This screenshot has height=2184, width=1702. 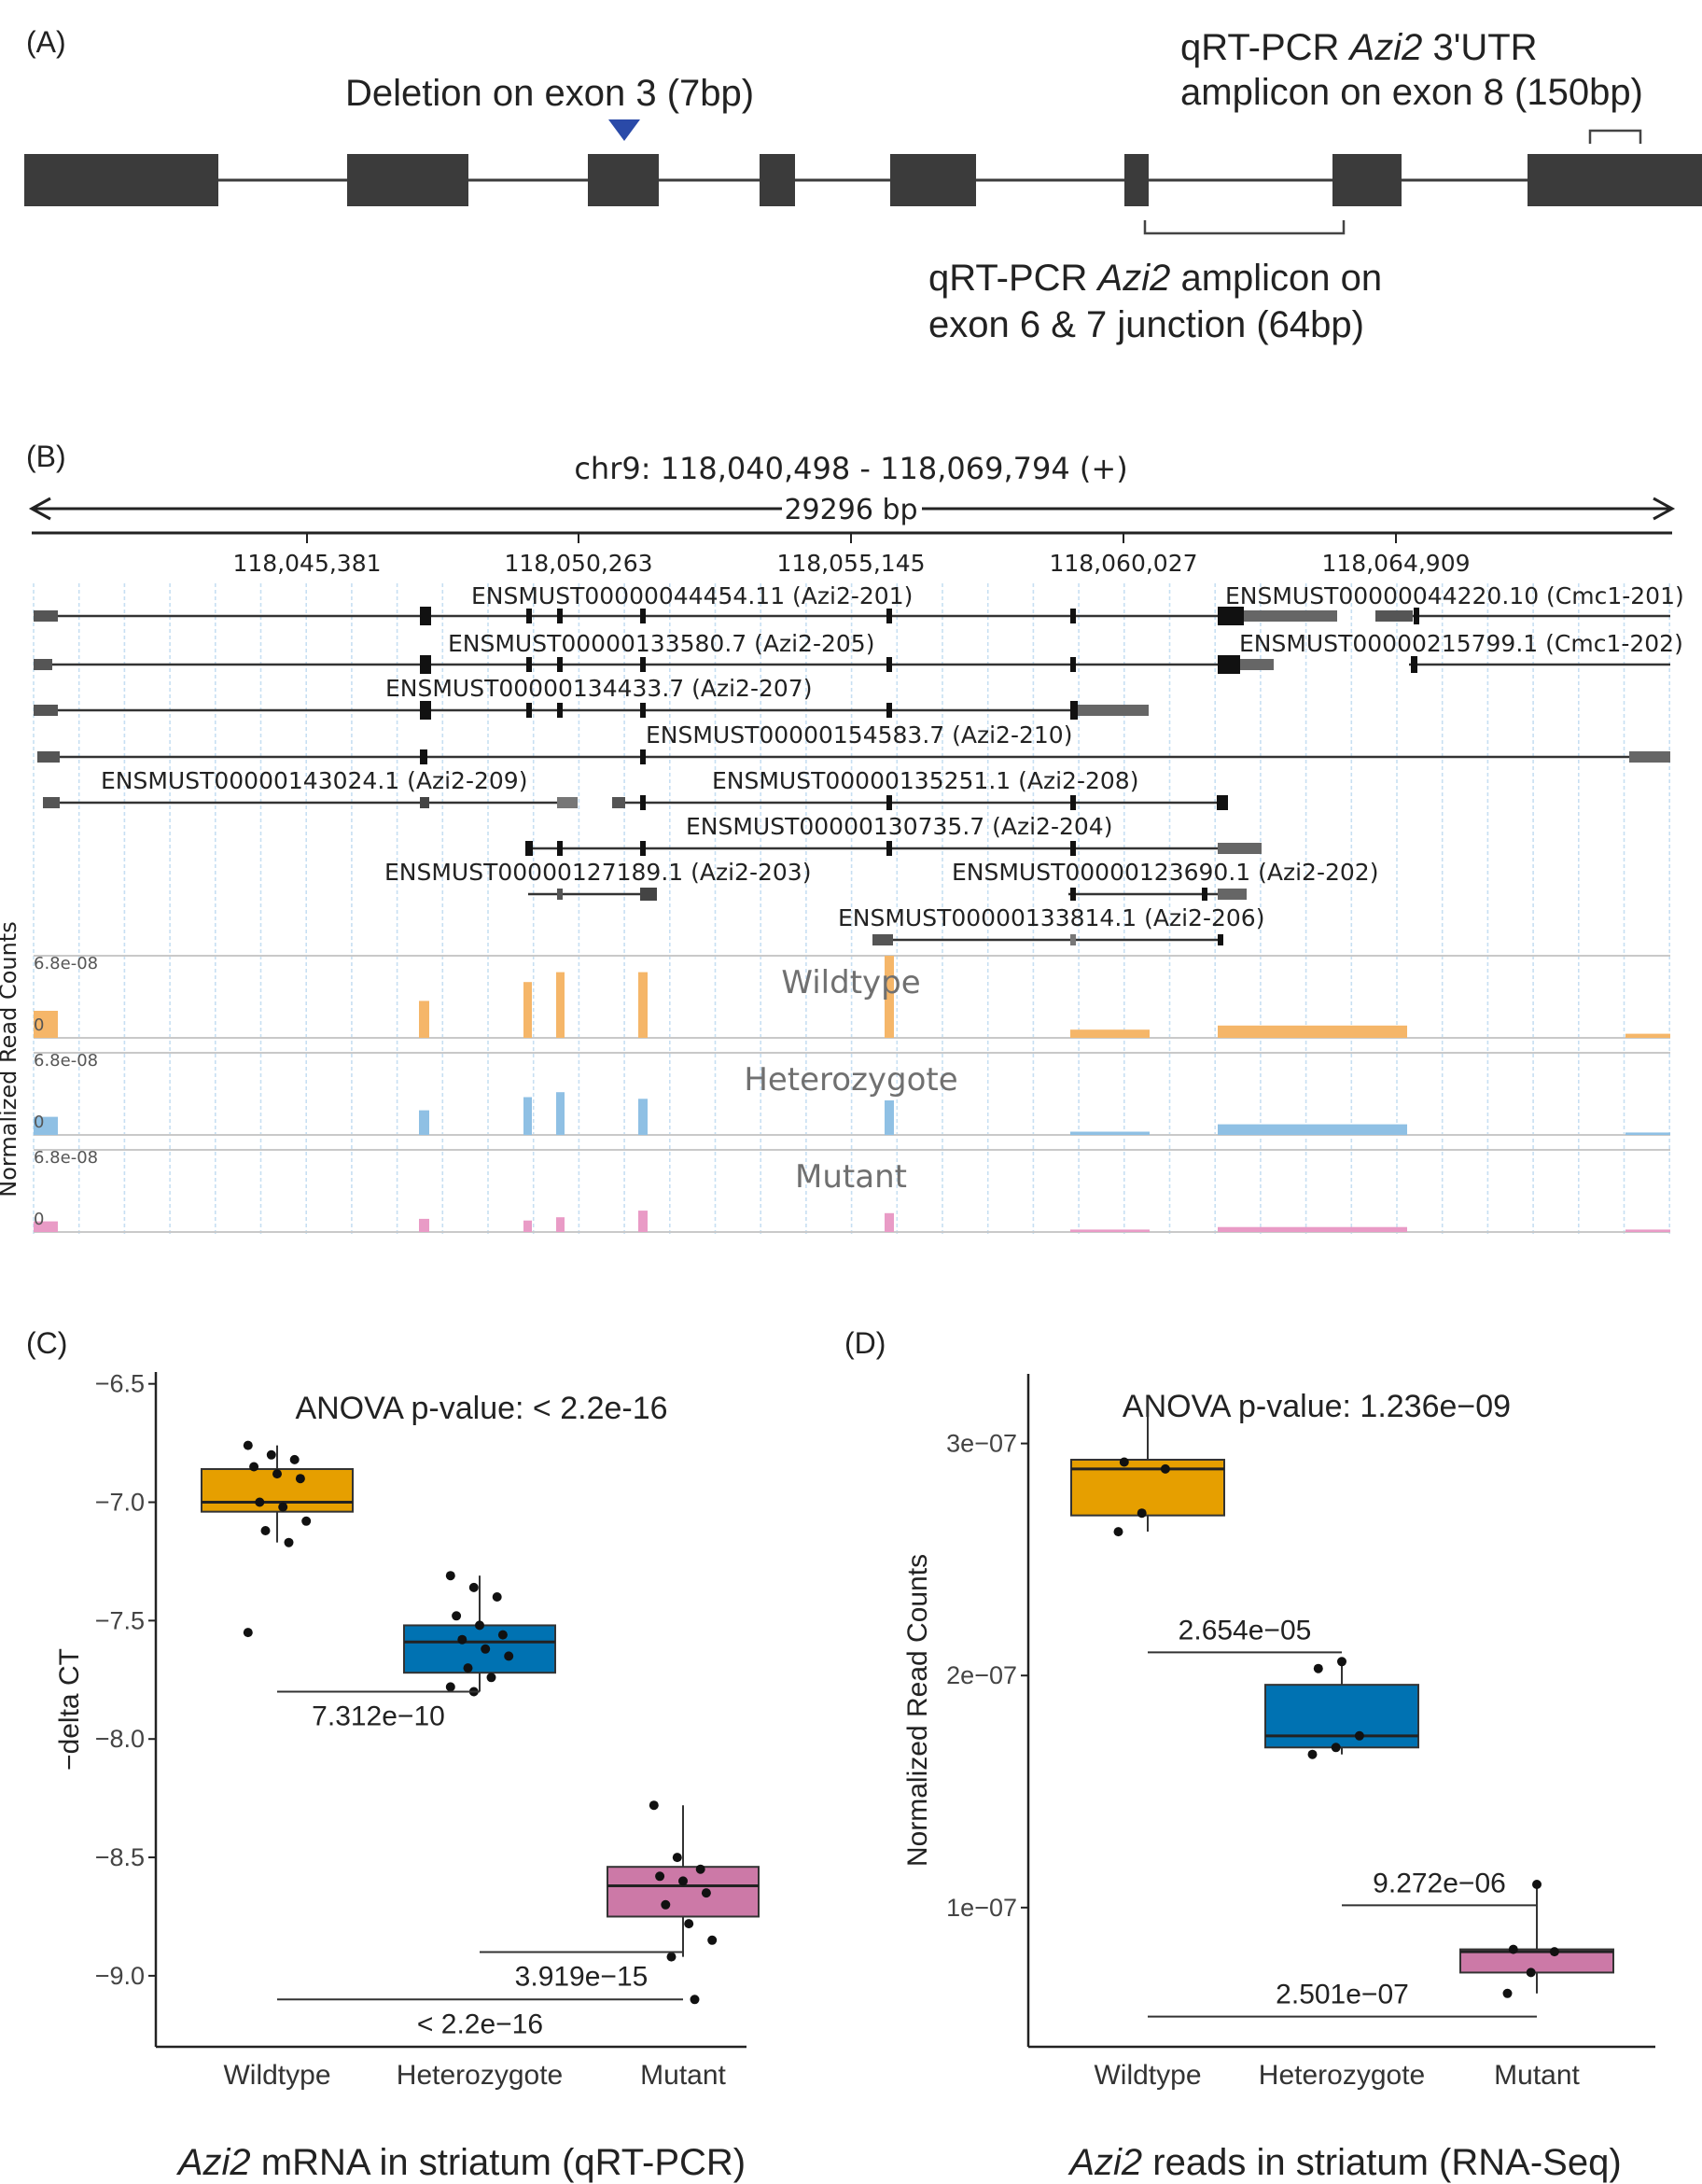 What do you see at coordinates (1244, 227) in the screenshot?
I see `junction-amplicon-bracket` at bounding box center [1244, 227].